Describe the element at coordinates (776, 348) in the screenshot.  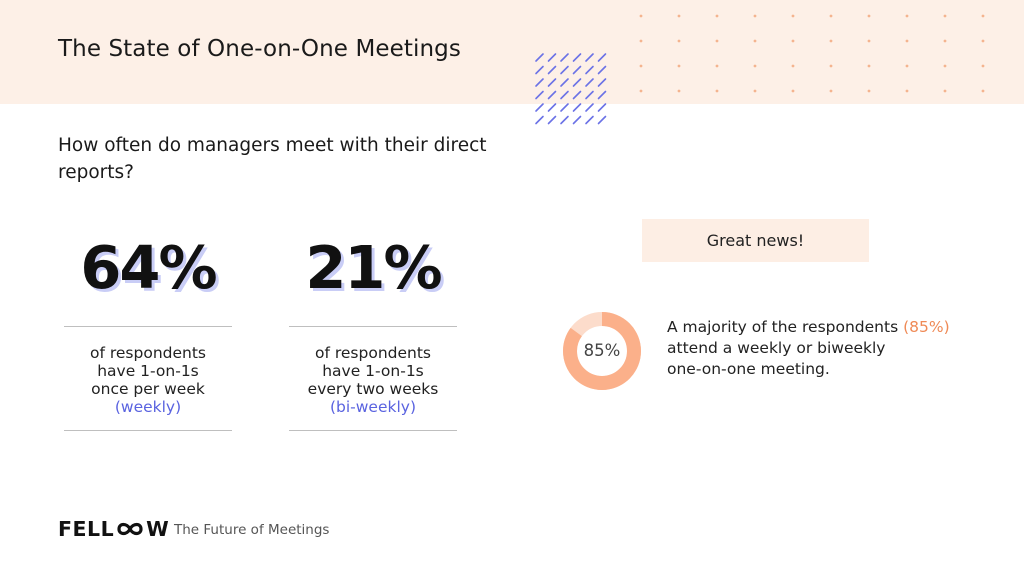
I see `statement-line: attend a weekly or biweekly` at that location.